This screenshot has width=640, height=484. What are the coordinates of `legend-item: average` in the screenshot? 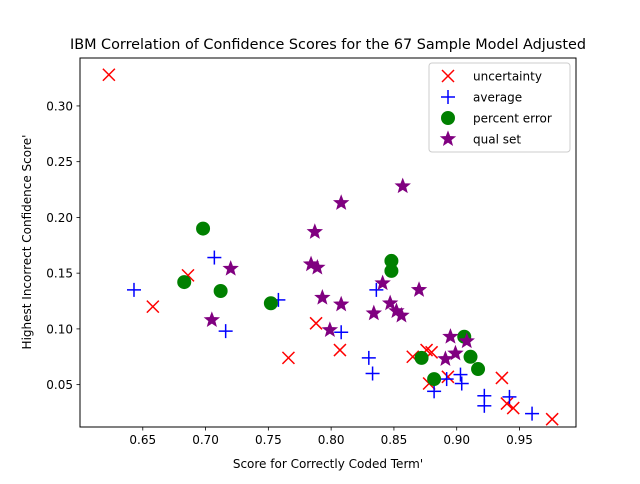 It's located at (481, 97).